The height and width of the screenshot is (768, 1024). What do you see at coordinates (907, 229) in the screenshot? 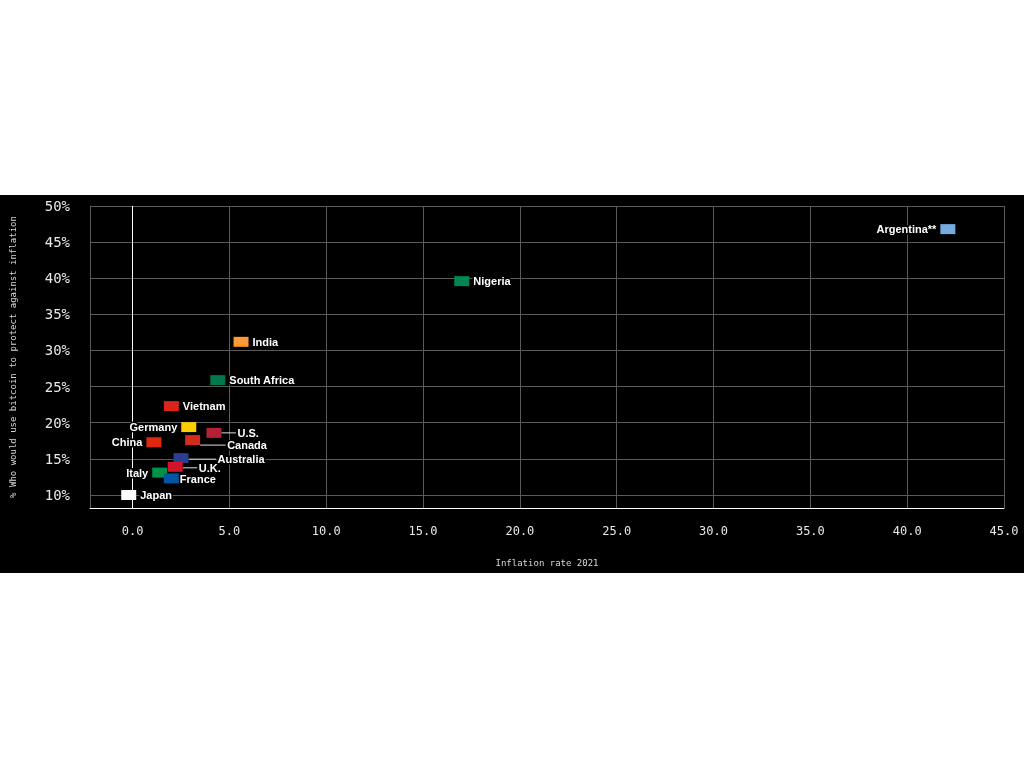
I see `series-label: Argentina**` at bounding box center [907, 229].